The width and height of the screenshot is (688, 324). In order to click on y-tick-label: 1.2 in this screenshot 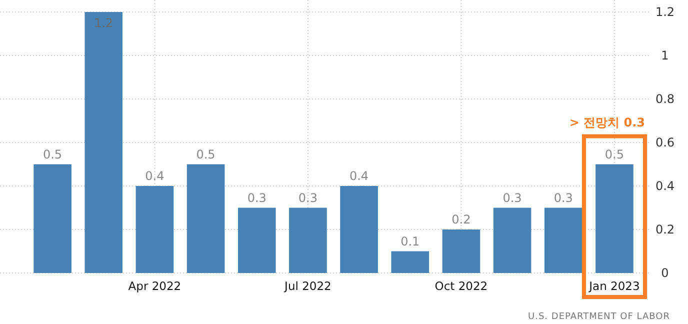, I will do `click(665, 12)`.